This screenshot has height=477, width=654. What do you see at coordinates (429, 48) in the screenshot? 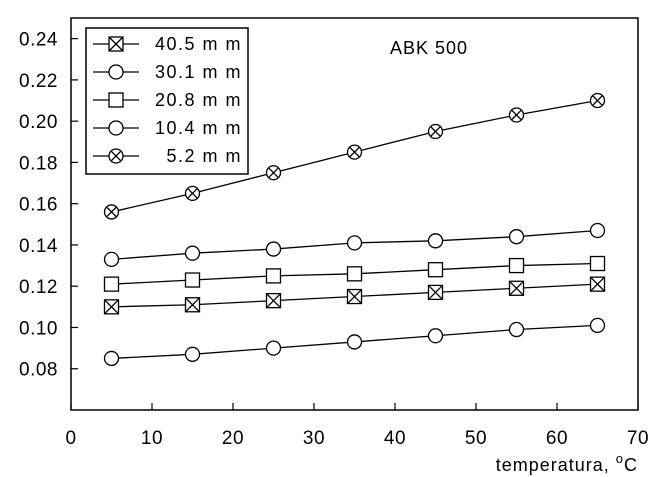
I see `chart-annotation: ABK 500` at bounding box center [429, 48].